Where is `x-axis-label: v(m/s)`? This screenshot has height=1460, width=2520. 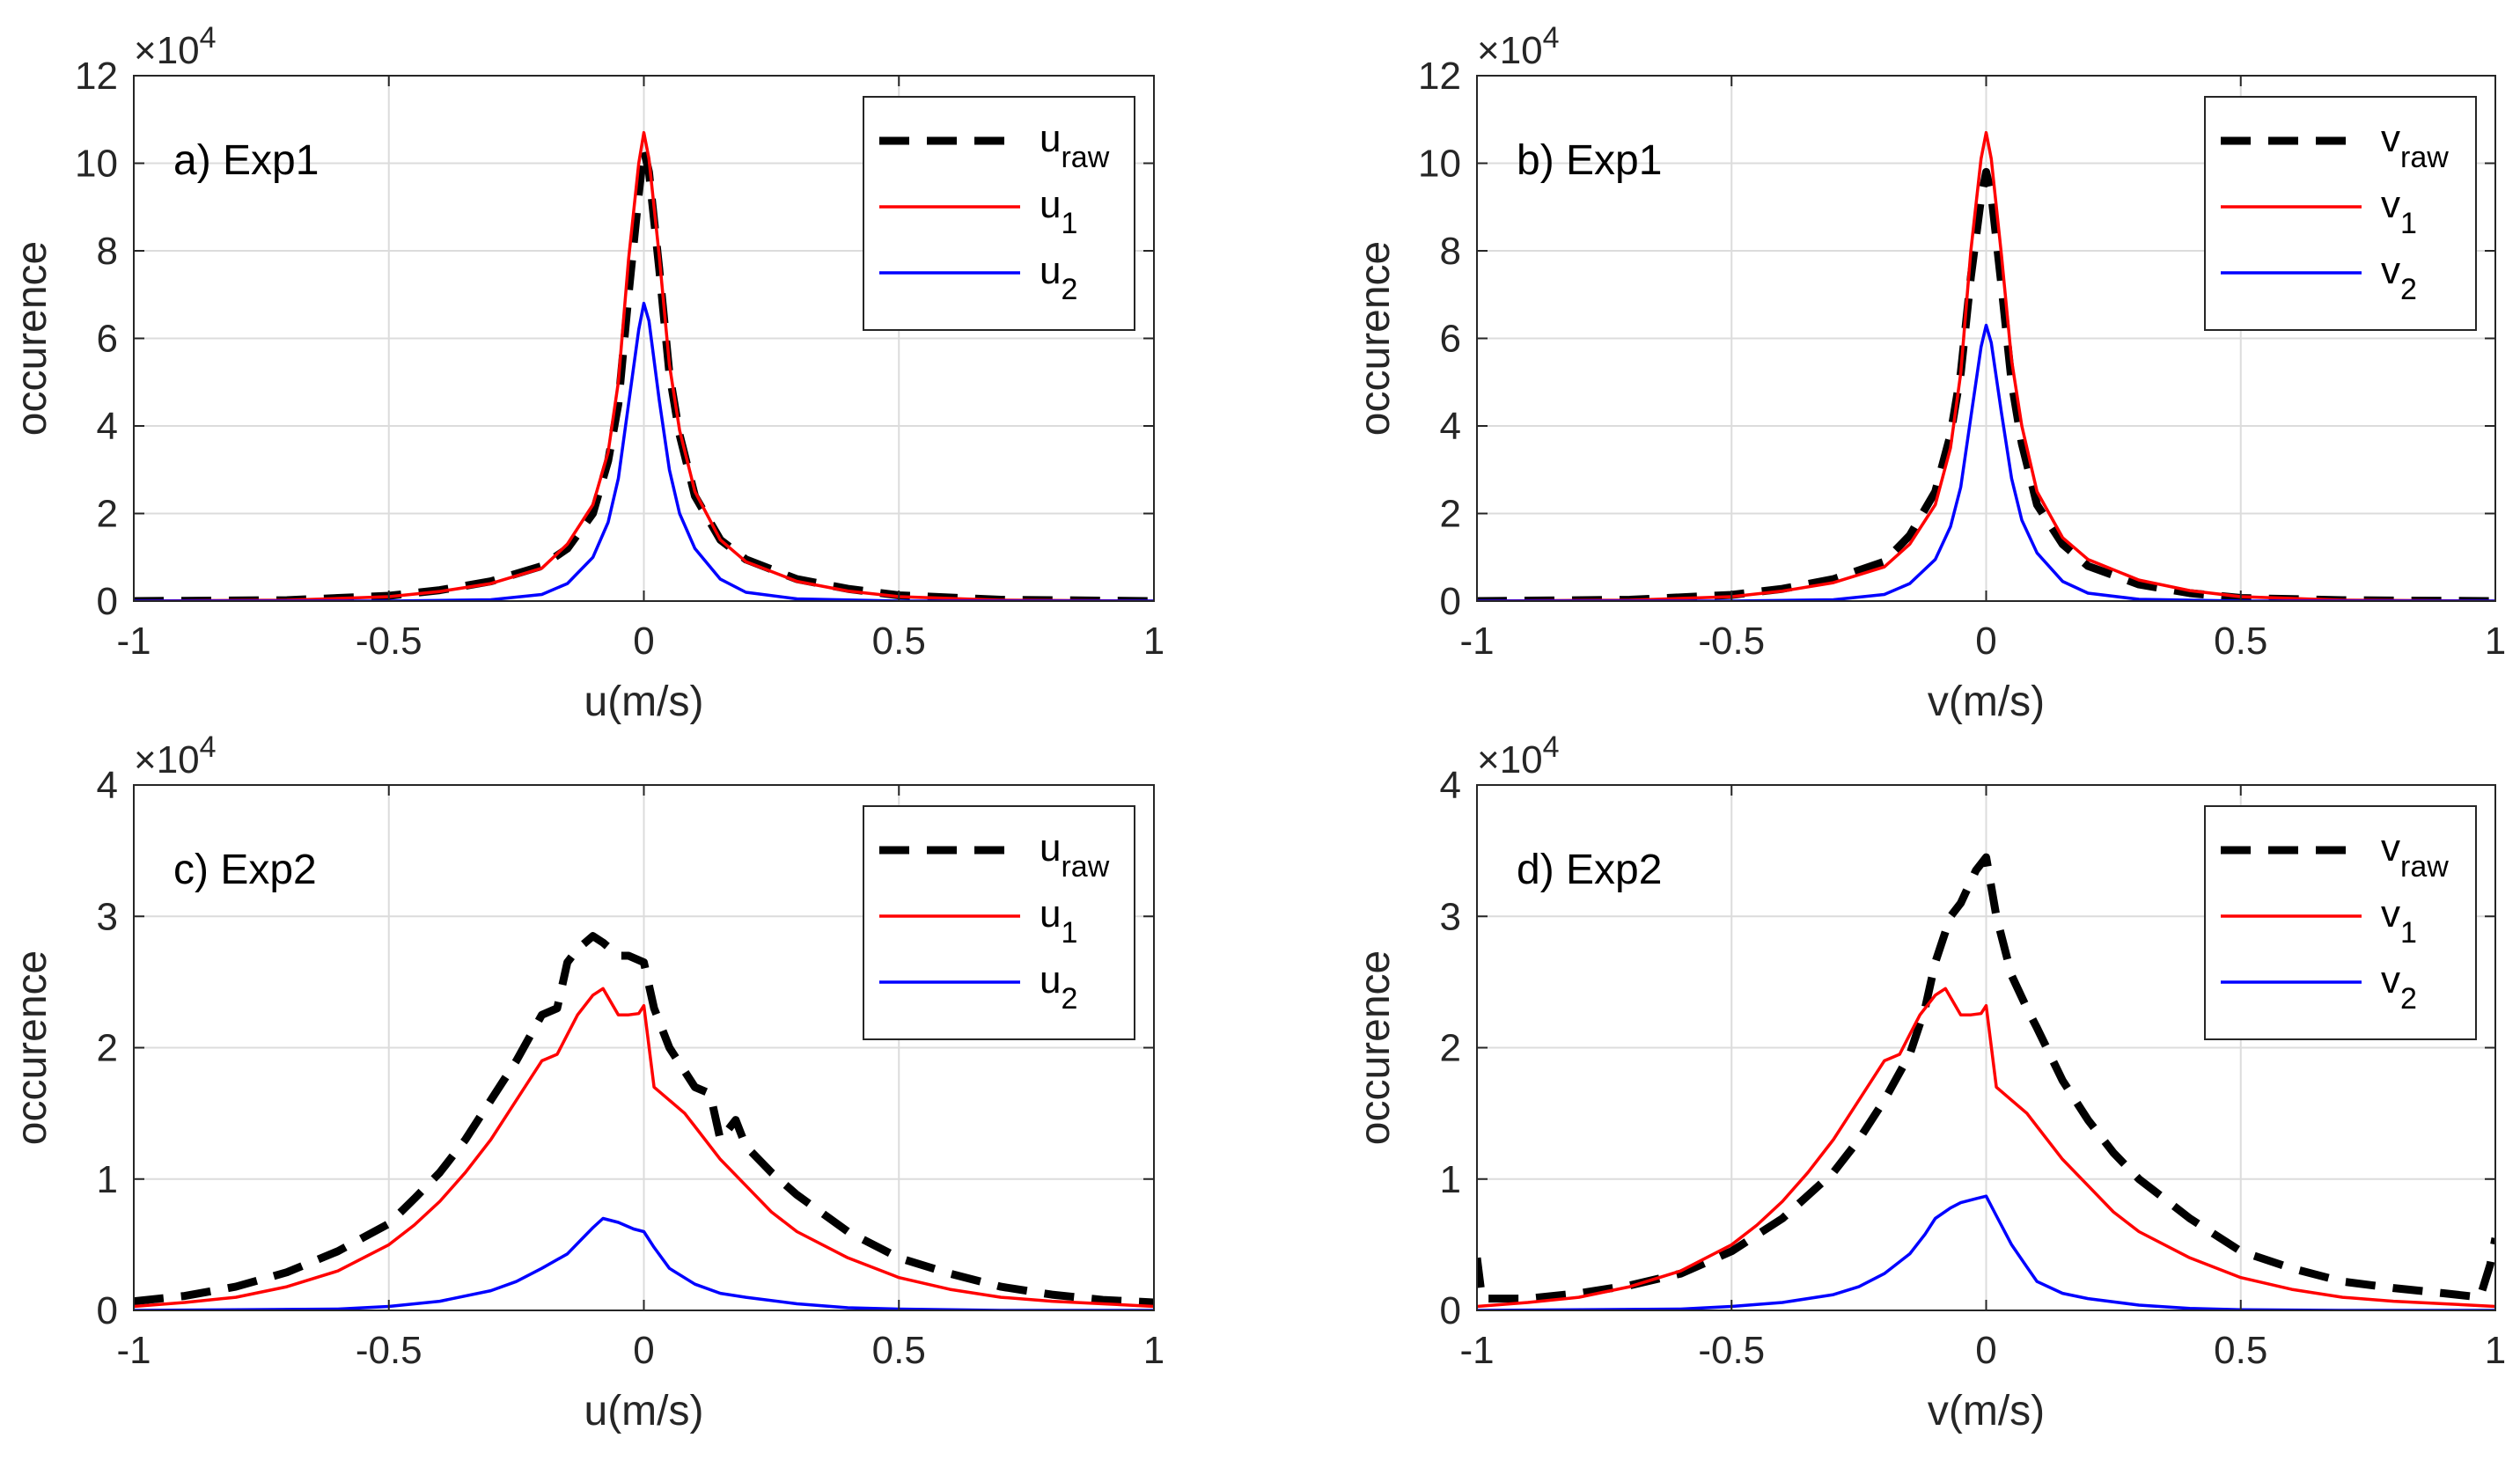 x-axis-label: v(m/s) is located at coordinates (1986, 702).